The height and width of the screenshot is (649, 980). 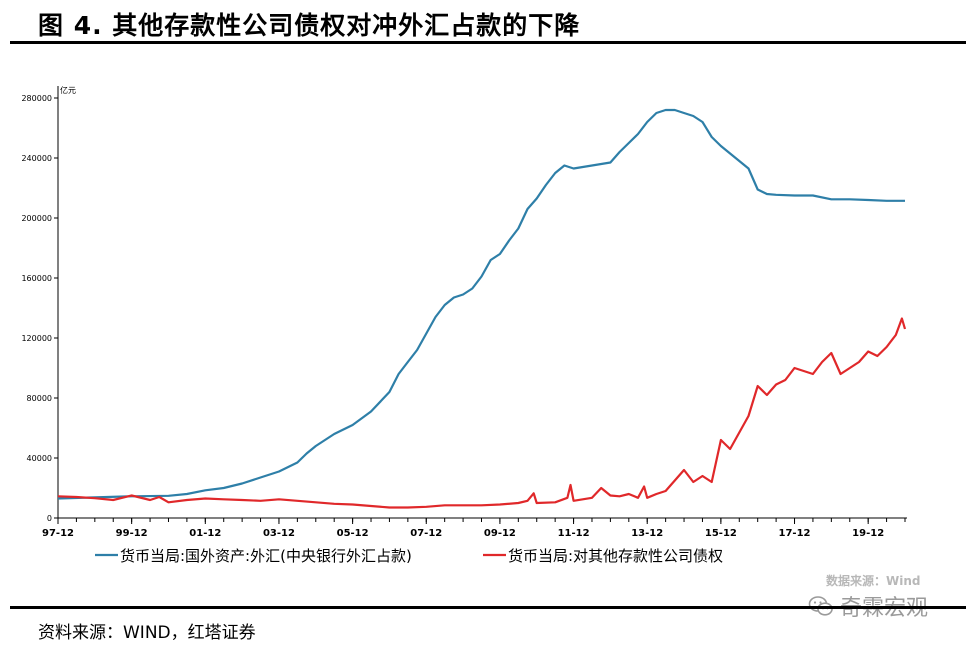 I want to click on y-tick-label: 120000, so click(x=36, y=338).